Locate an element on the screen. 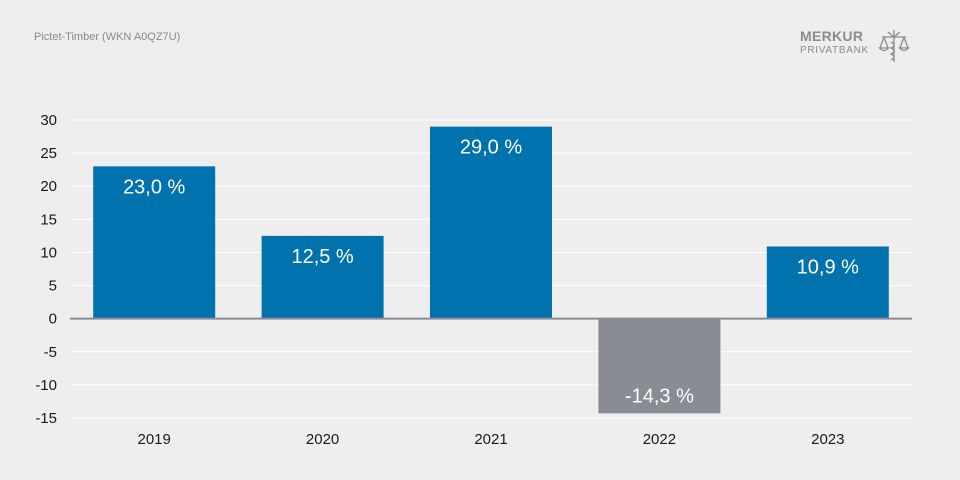  bar-2020 is located at coordinates (322, 277).